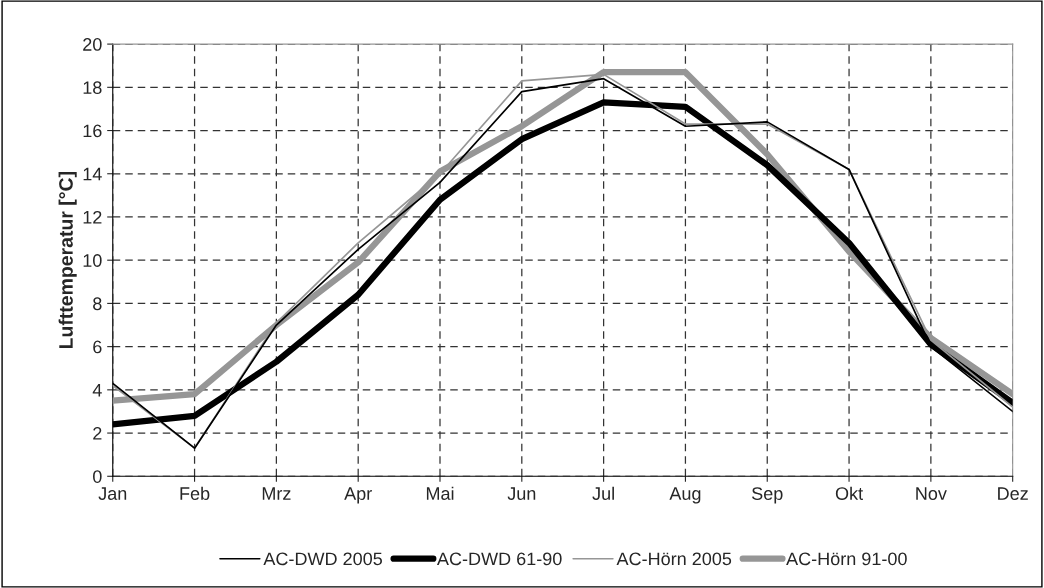  Describe the element at coordinates (499, 559) in the screenshot. I see `legend-label: AC-DWD 61-90` at that location.